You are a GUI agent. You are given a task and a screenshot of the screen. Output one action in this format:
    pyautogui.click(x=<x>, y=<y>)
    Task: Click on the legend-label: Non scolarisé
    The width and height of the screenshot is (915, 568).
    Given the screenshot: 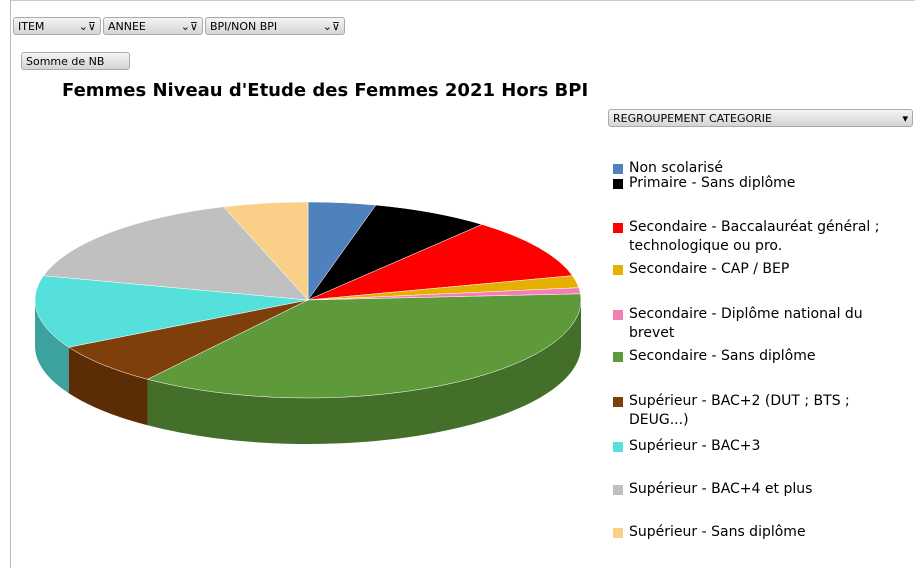 What is the action you would take?
    pyautogui.click(x=676, y=168)
    